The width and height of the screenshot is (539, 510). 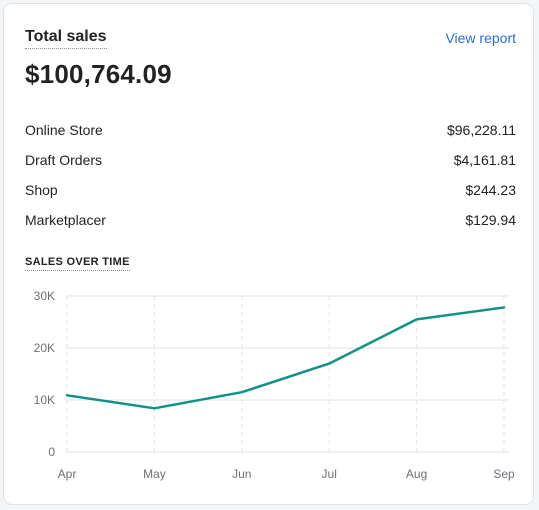 I want to click on x-tick-label: Jul, so click(x=329, y=474).